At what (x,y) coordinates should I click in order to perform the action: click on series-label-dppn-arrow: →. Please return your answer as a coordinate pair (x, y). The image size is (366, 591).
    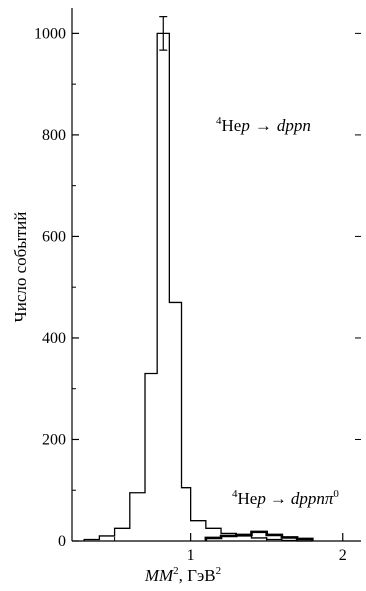
    Looking at the image, I should click on (263, 125).